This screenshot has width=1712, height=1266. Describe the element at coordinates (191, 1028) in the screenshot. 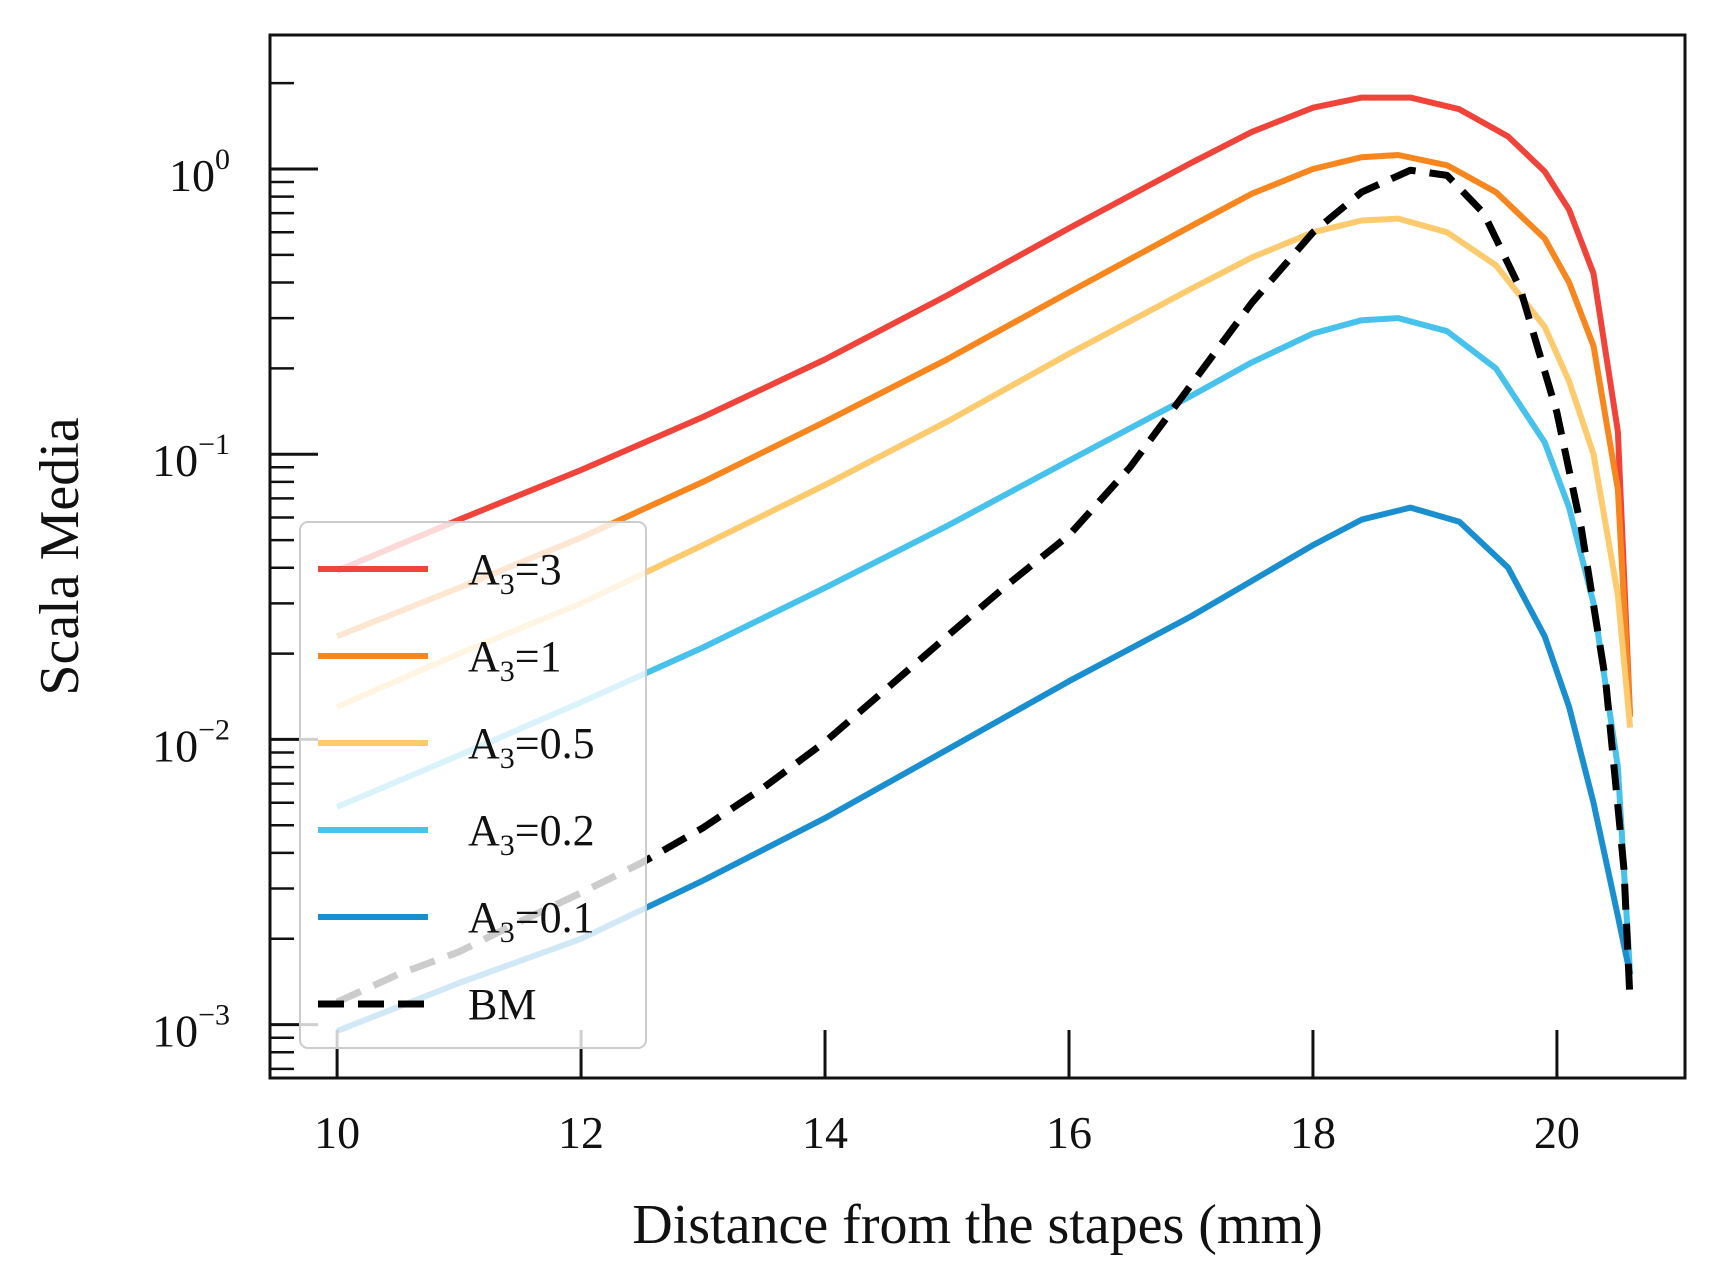

I see `y-tick-label: 10⁻³` at that location.